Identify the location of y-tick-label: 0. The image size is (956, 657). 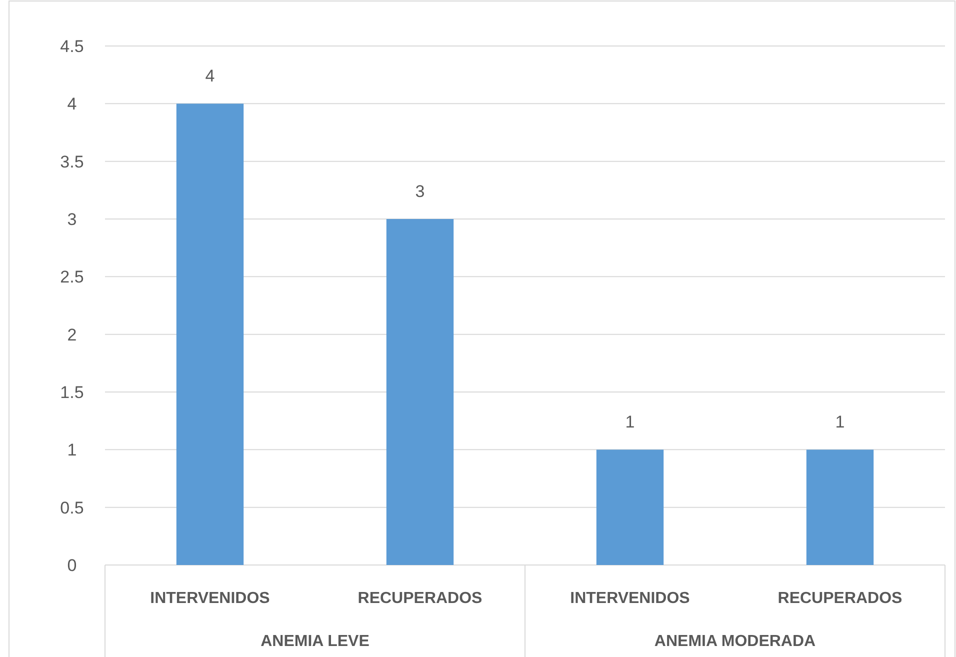
(72, 565).